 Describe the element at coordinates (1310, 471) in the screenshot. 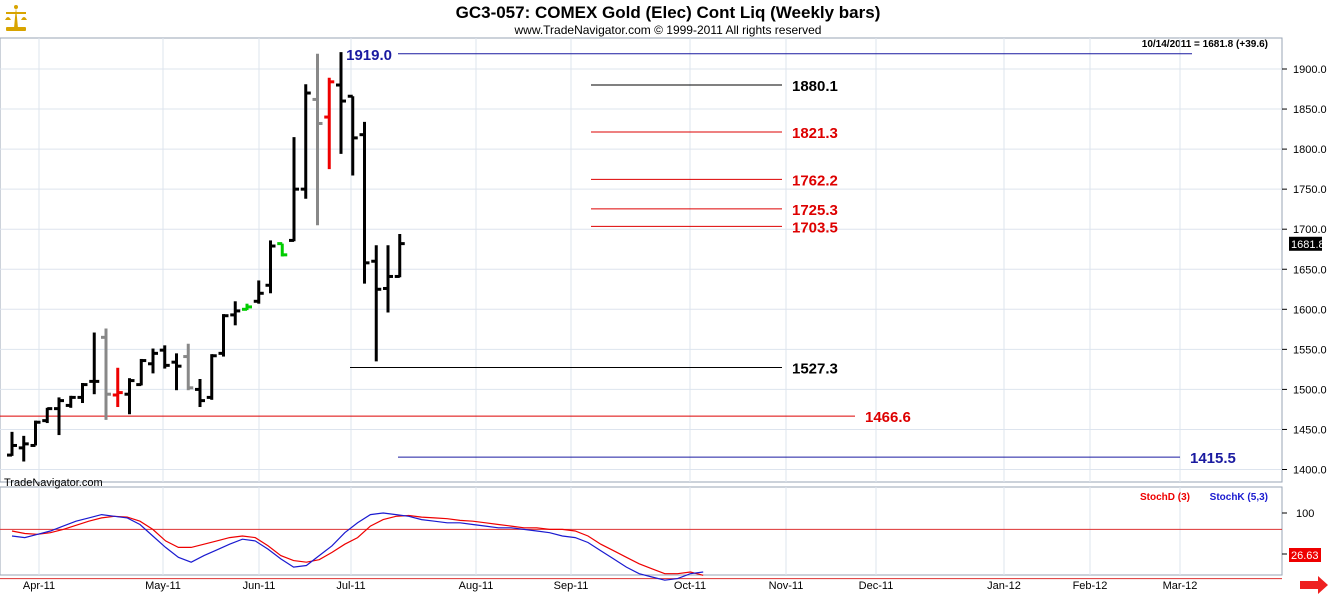

I see `y-tick-label: 1400.0` at that location.